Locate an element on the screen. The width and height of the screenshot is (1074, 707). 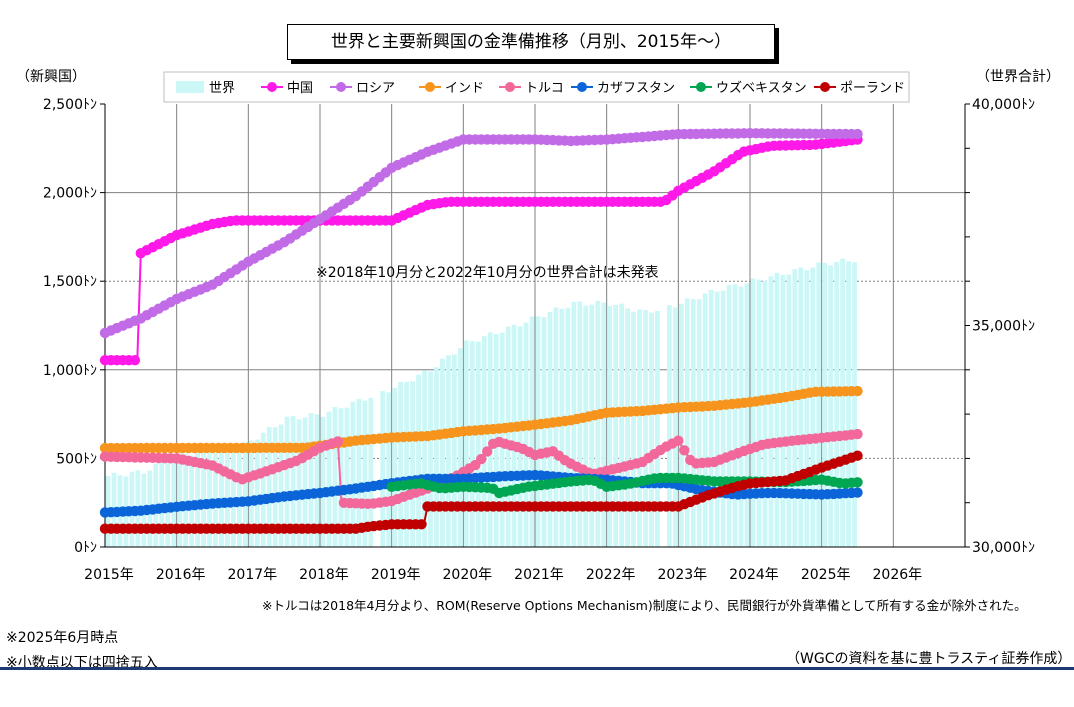
legend-label: カザフスタン is located at coordinates (636, 88).